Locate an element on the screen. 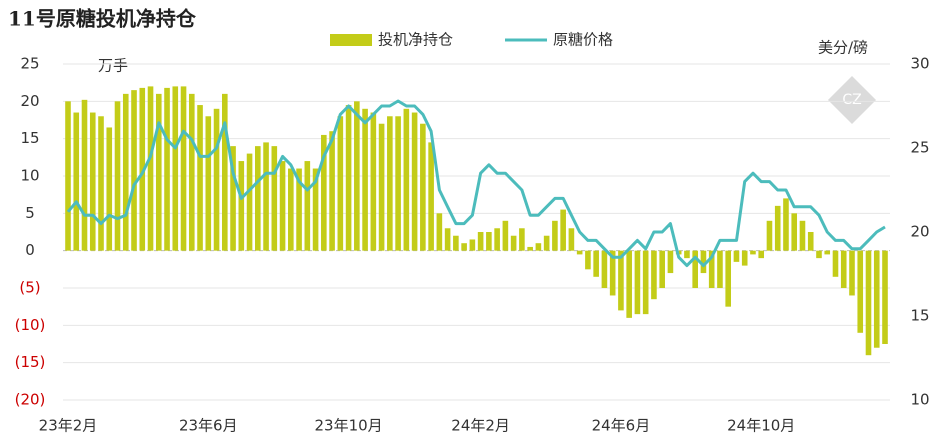 This screenshot has width=949, height=443. x-tick-label: 23年10月 is located at coordinates (348, 426).